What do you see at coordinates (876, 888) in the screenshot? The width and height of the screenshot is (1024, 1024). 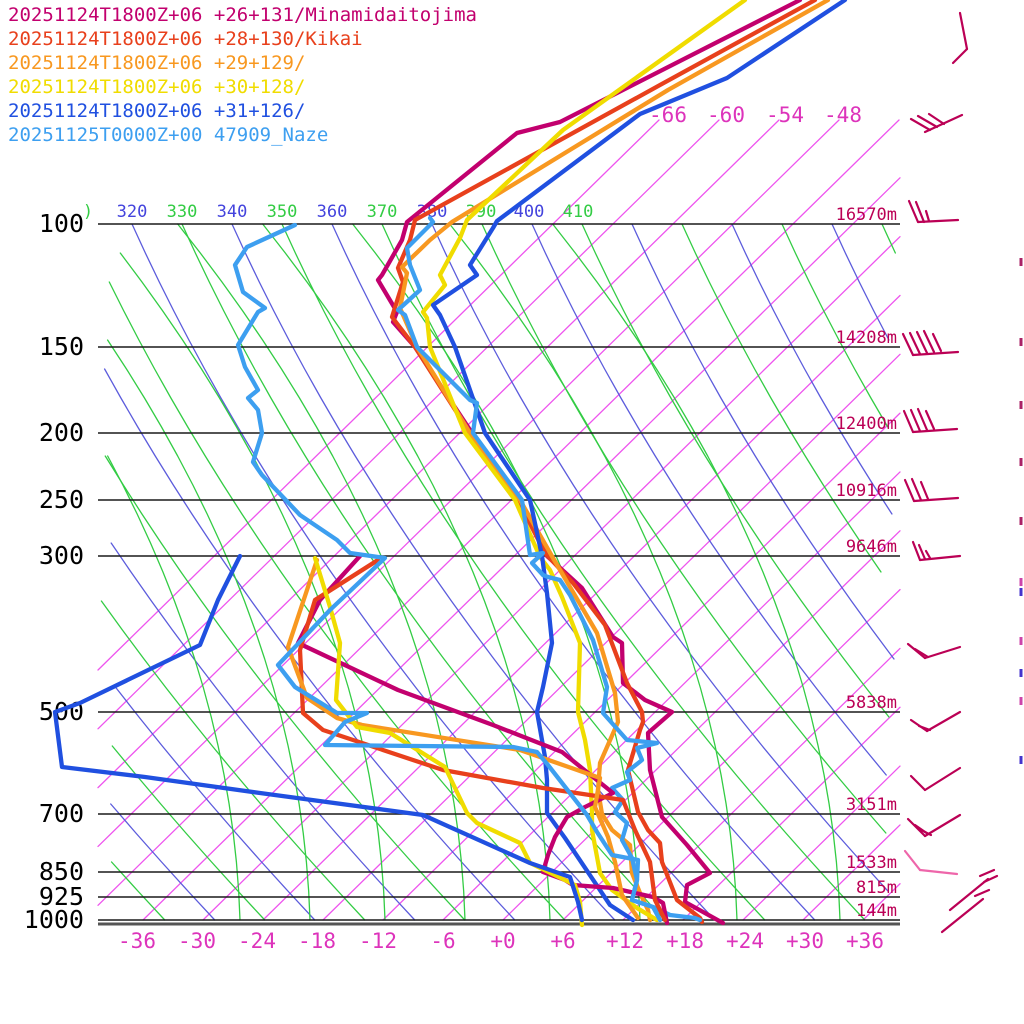 I see `height-label-925: 815m` at bounding box center [876, 888].